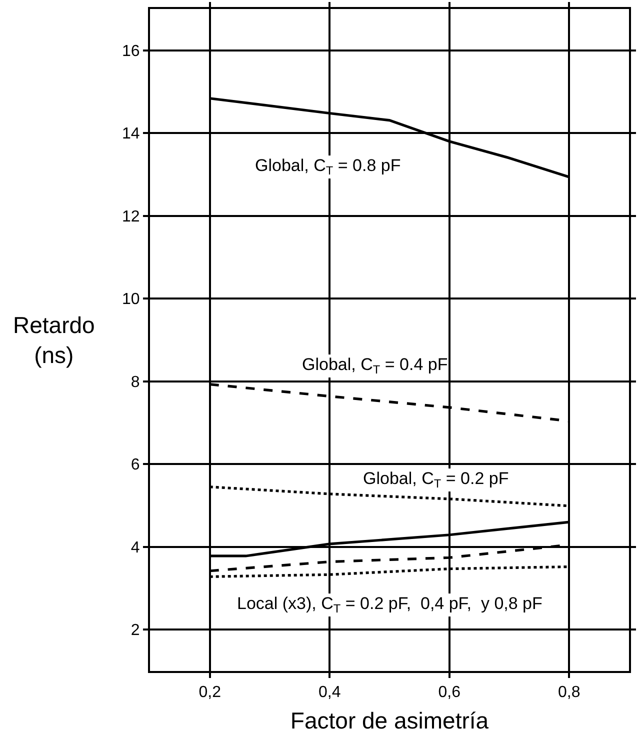 The width and height of the screenshot is (638, 745). I want to click on y-tick-label: 2, so click(135, 631).